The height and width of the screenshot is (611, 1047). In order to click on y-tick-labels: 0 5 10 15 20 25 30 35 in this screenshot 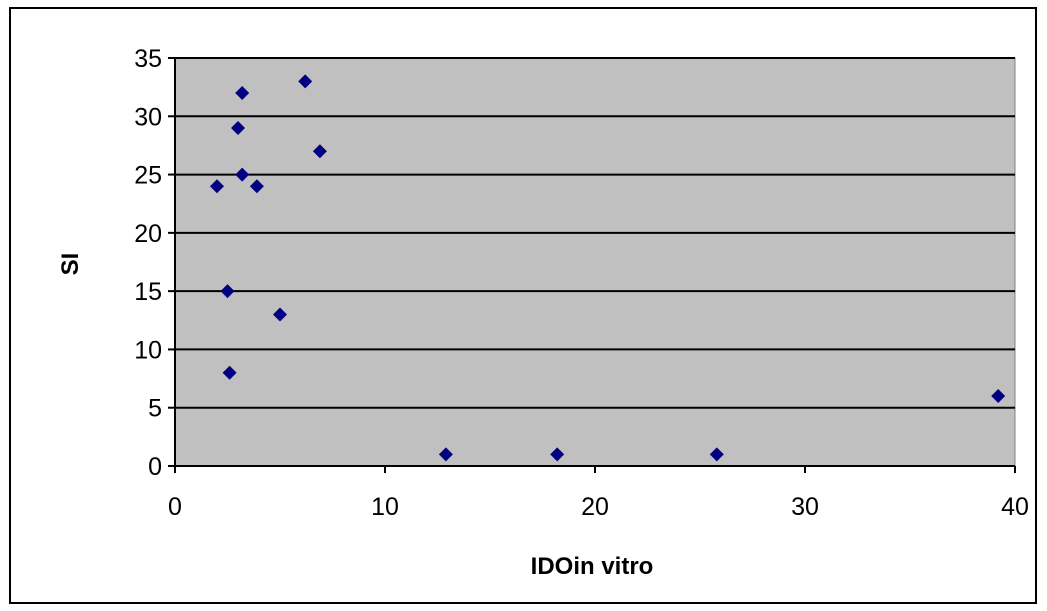, I will do `click(148, 263)`.